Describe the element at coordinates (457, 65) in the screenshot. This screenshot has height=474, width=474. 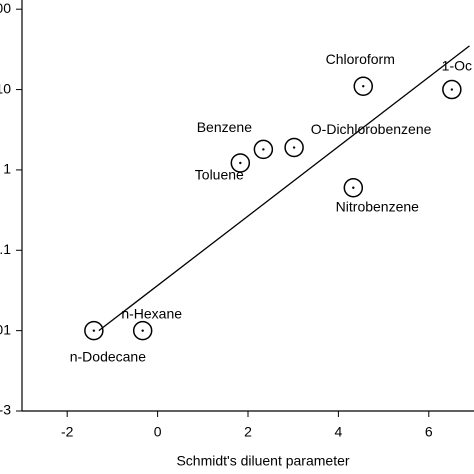
I see `point-label: 1-Oc` at that location.